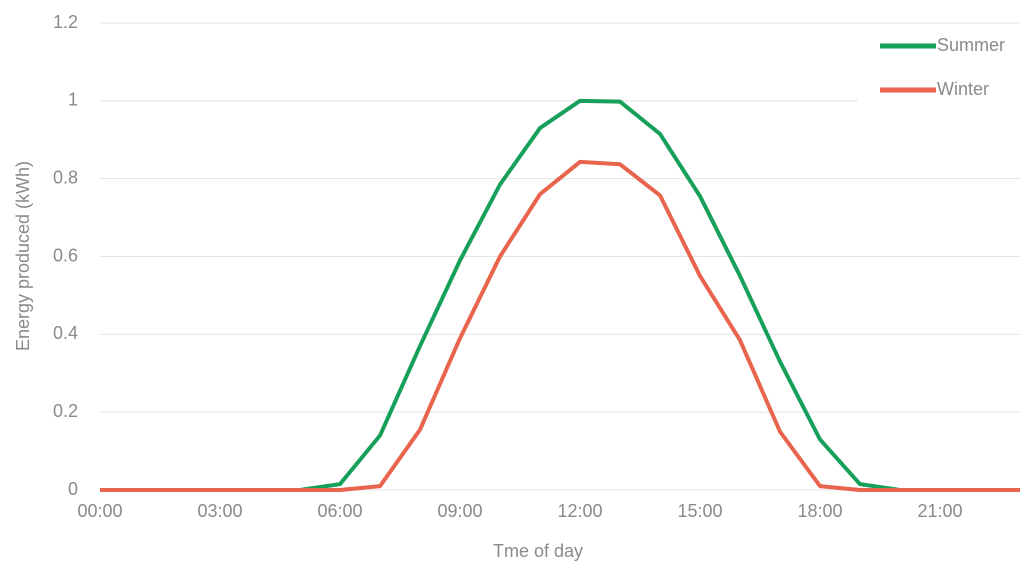  Describe the element at coordinates (939, 511) in the screenshot. I see `x-tick-label: 21:00` at that location.